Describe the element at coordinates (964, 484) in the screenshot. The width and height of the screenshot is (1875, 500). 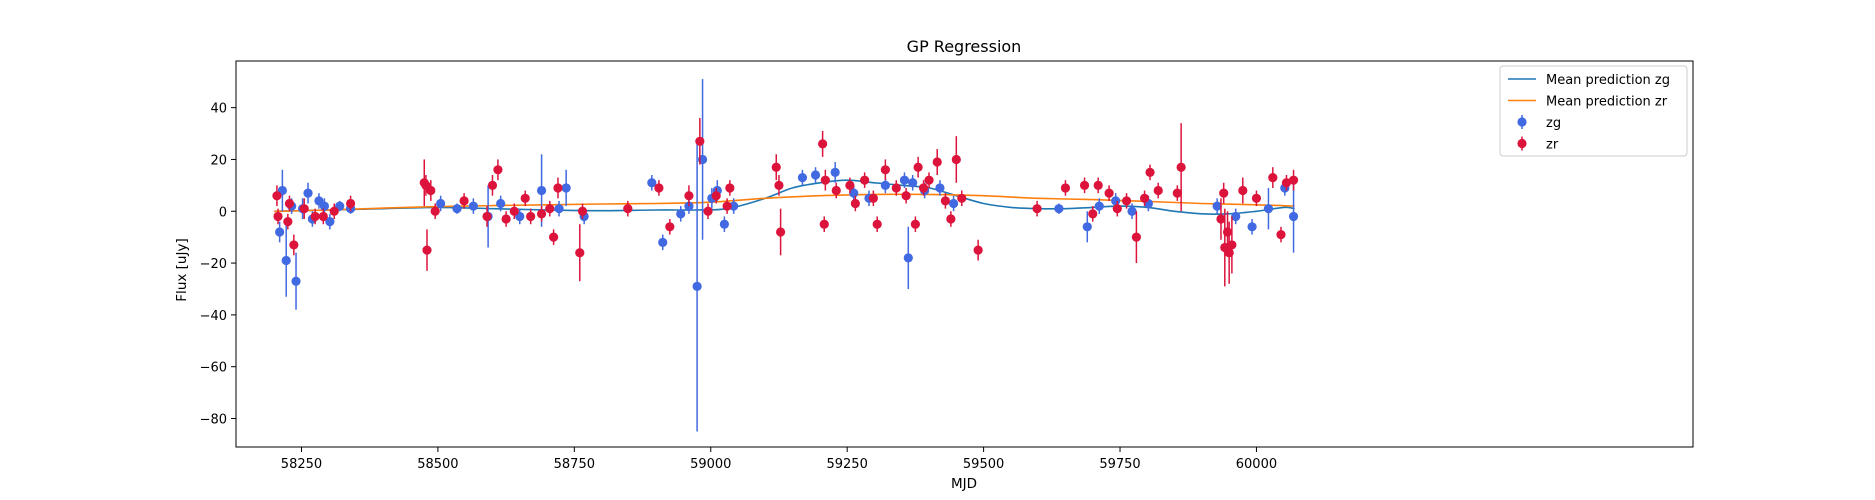
I see `x-axis-label: MJD` at that location.